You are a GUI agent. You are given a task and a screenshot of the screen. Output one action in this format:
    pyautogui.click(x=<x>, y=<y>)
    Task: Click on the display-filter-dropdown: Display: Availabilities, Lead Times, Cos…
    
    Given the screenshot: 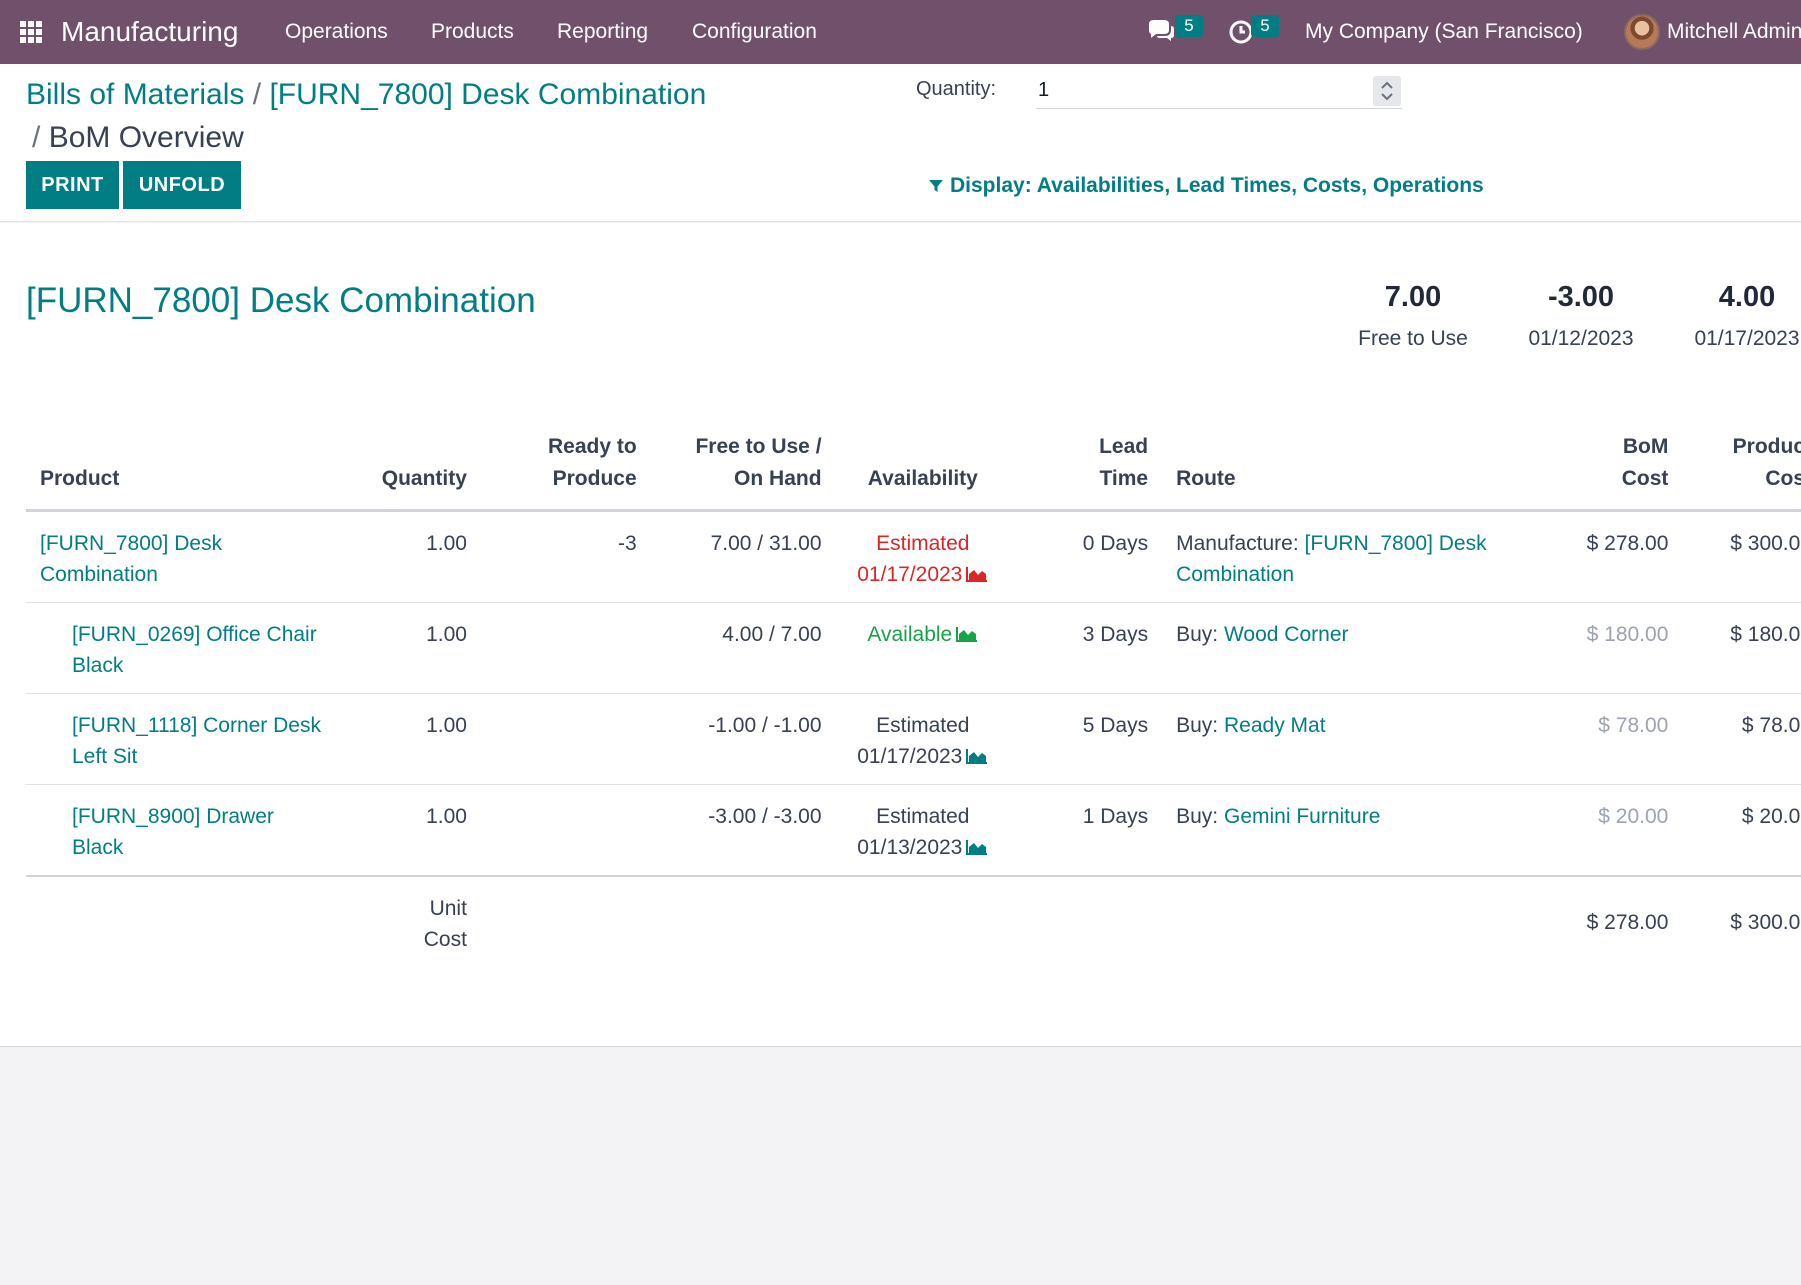 What is the action you would take?
    pyautogui.click(x=1206, y=186)
    